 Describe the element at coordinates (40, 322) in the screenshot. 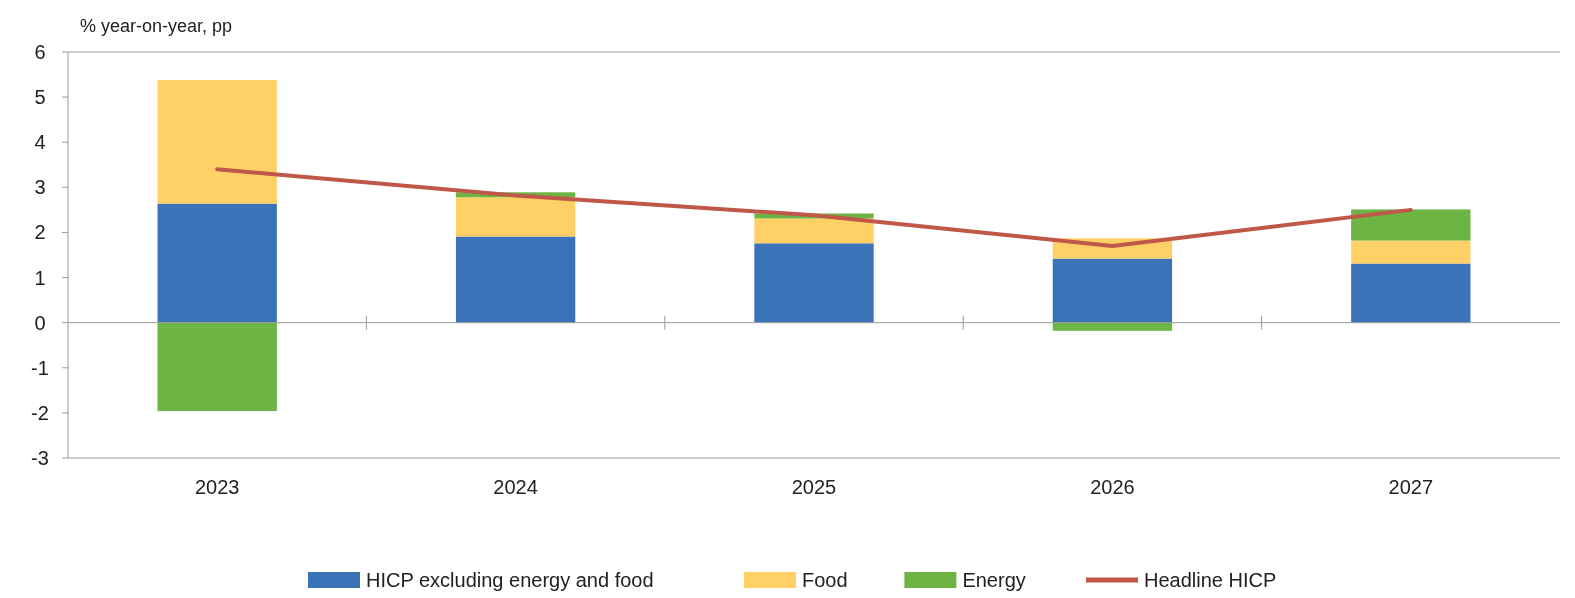

I see `y-tick-label: 0` at that location.